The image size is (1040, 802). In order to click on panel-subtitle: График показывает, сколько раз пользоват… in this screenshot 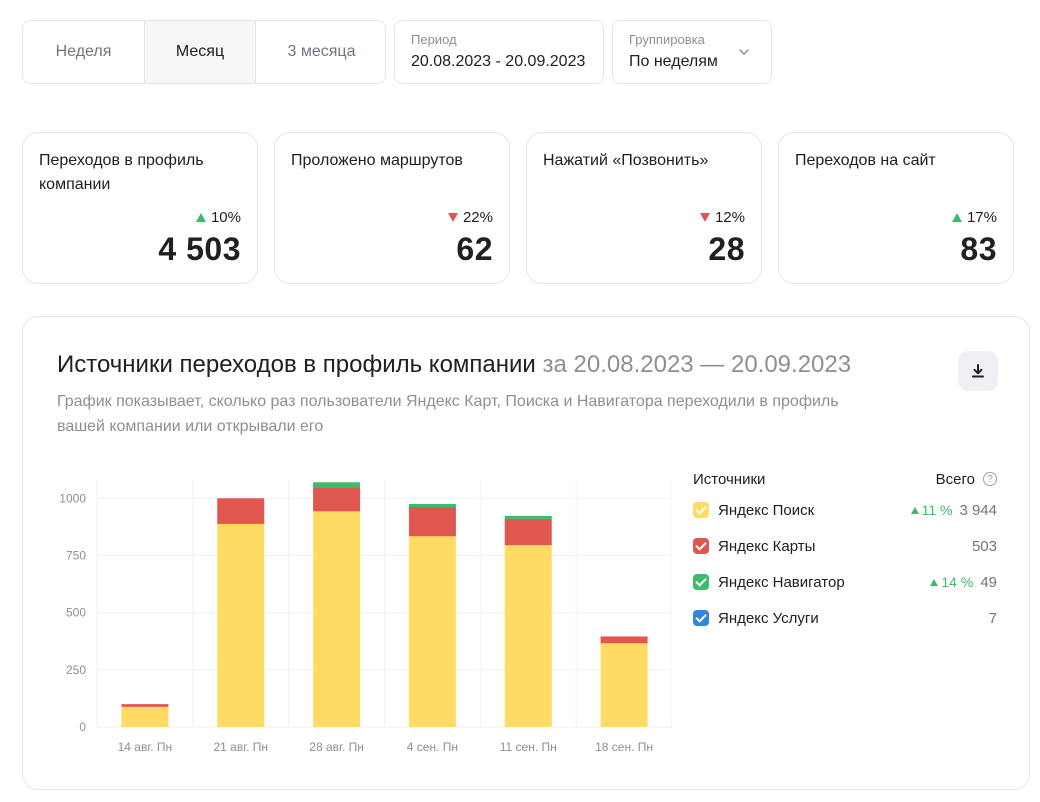, I will do `click(448, 414)`.